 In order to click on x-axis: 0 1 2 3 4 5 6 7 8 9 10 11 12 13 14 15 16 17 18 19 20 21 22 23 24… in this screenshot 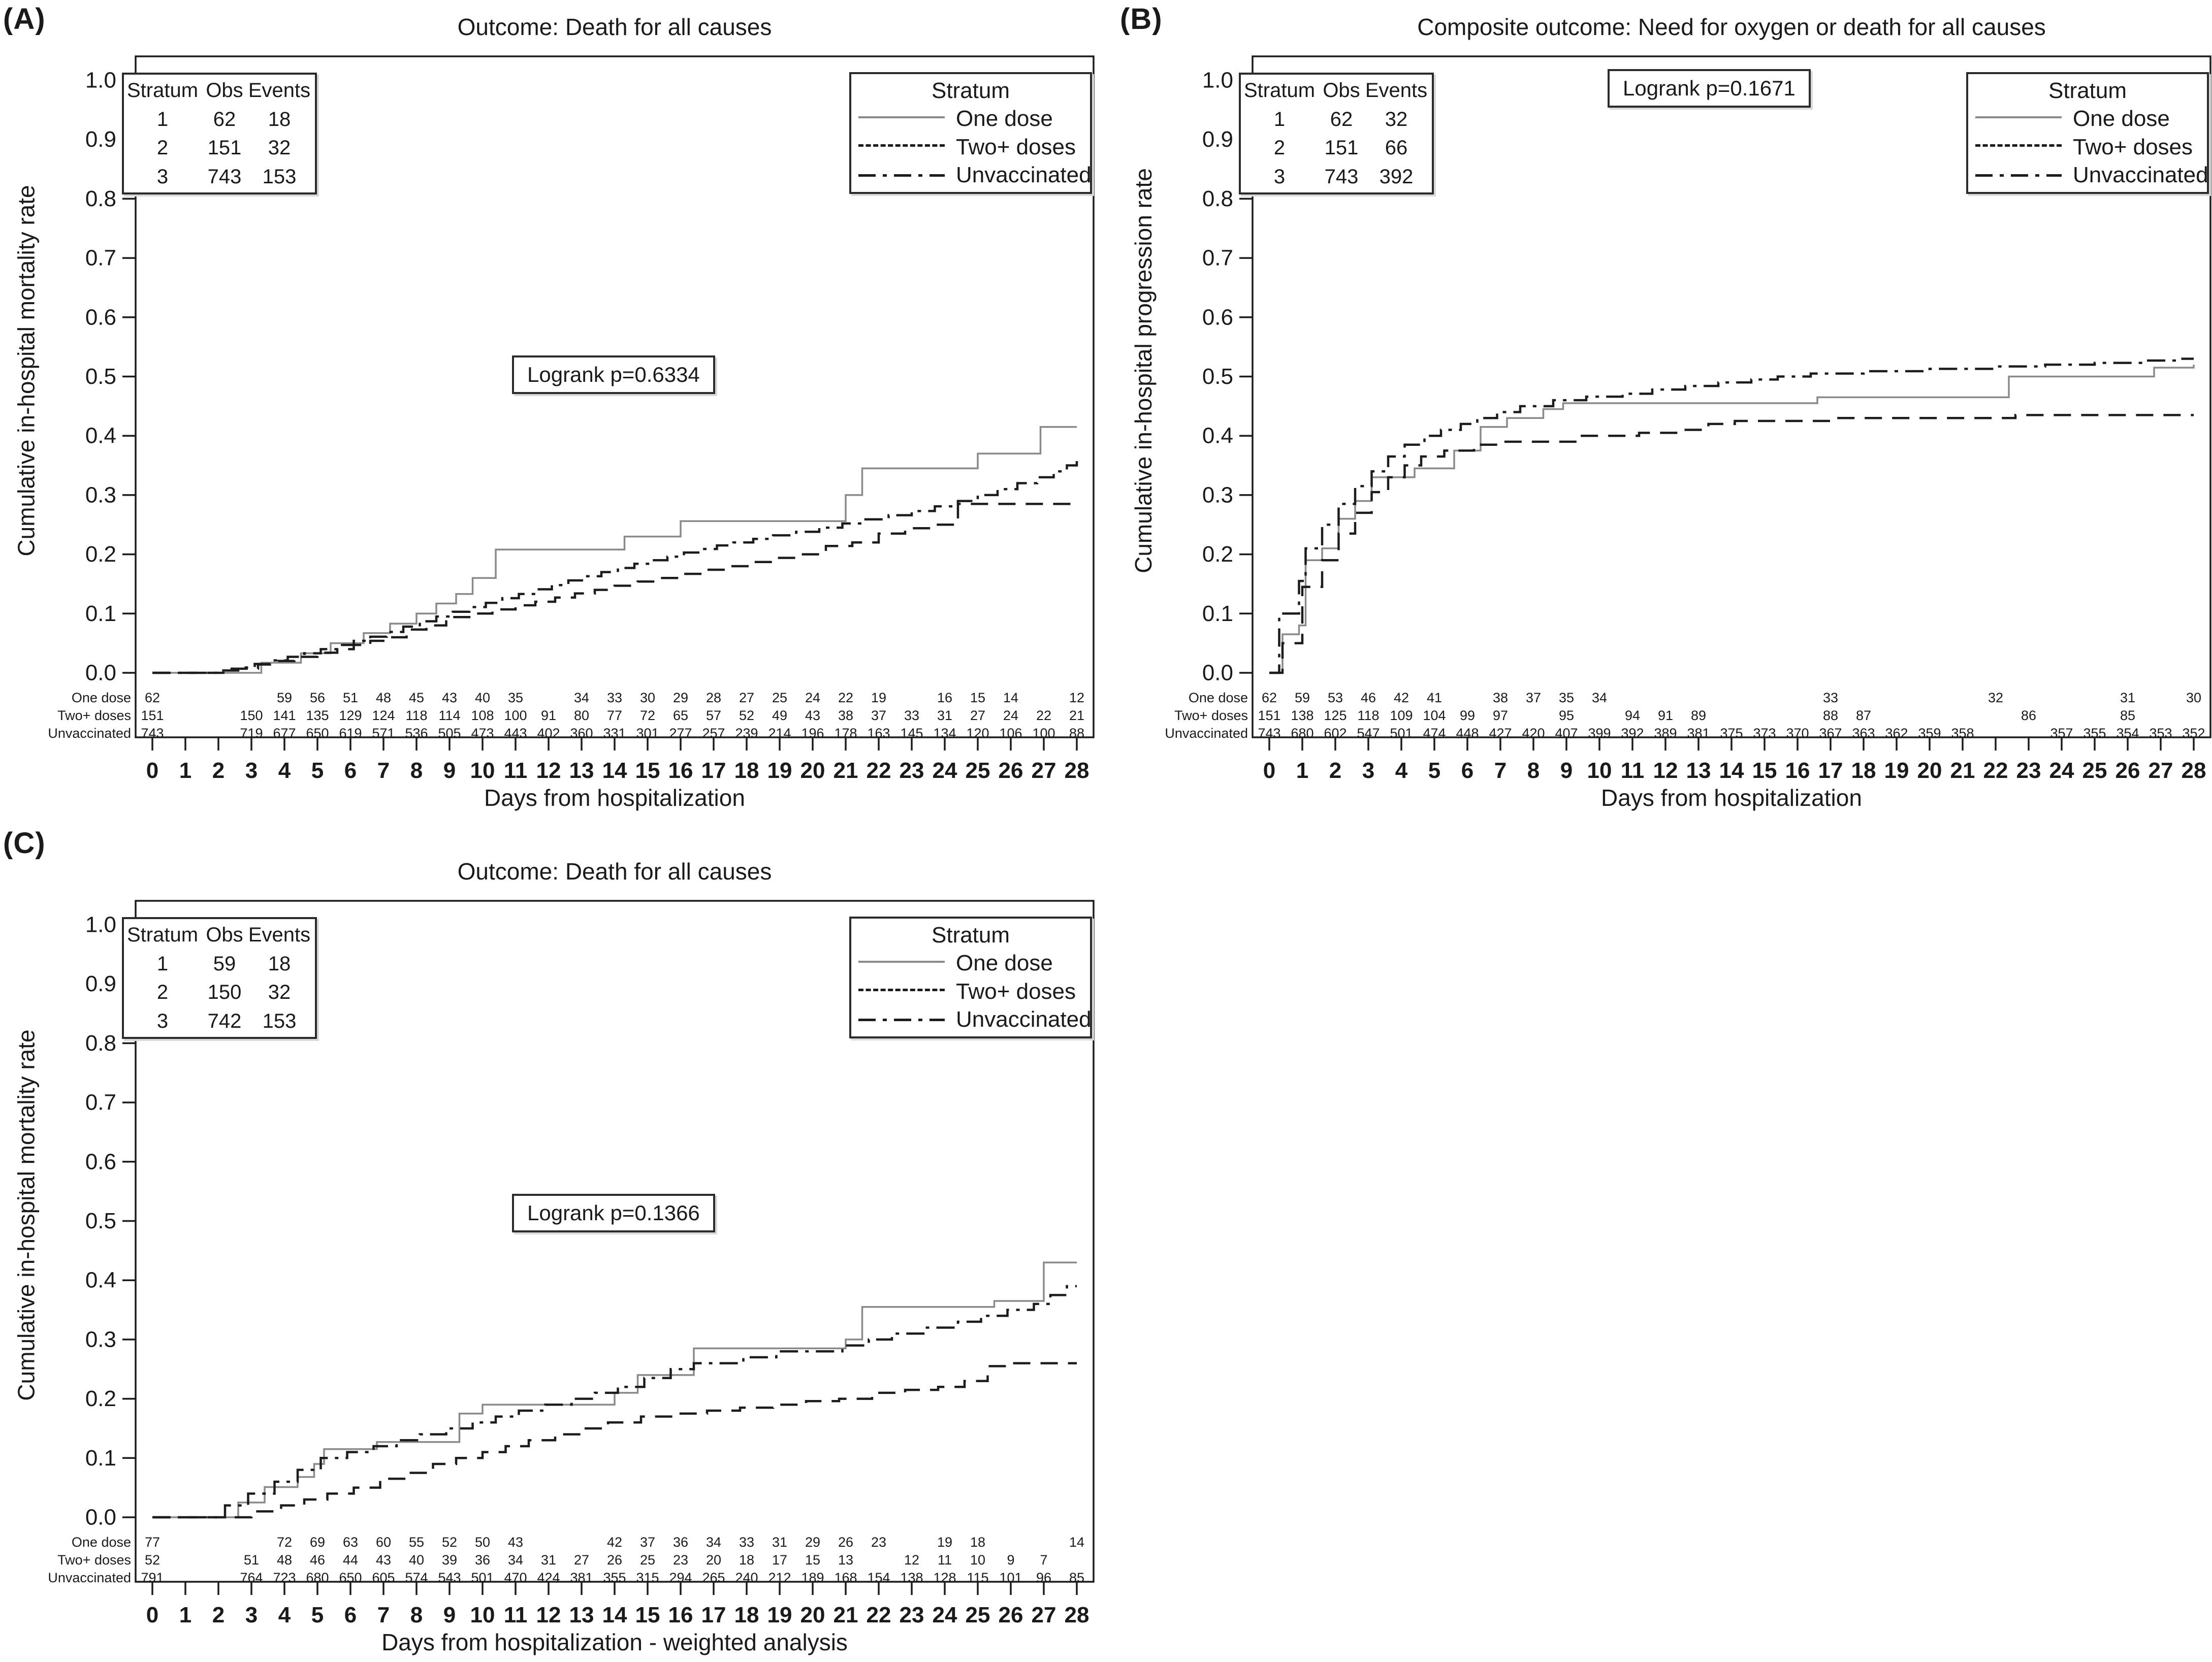, I will do `click(1734, 760)`.